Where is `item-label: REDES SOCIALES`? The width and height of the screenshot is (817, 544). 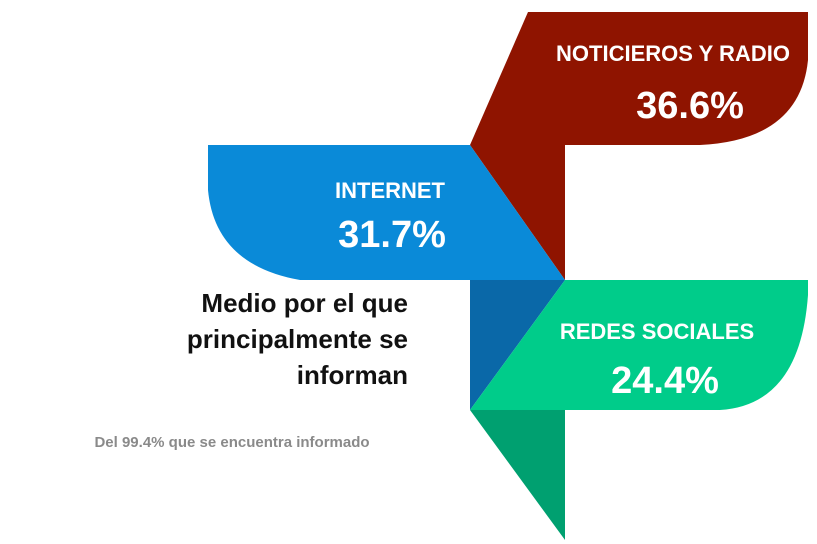
item-label: REDES SOCIALES is located at coordinates (657, 331).